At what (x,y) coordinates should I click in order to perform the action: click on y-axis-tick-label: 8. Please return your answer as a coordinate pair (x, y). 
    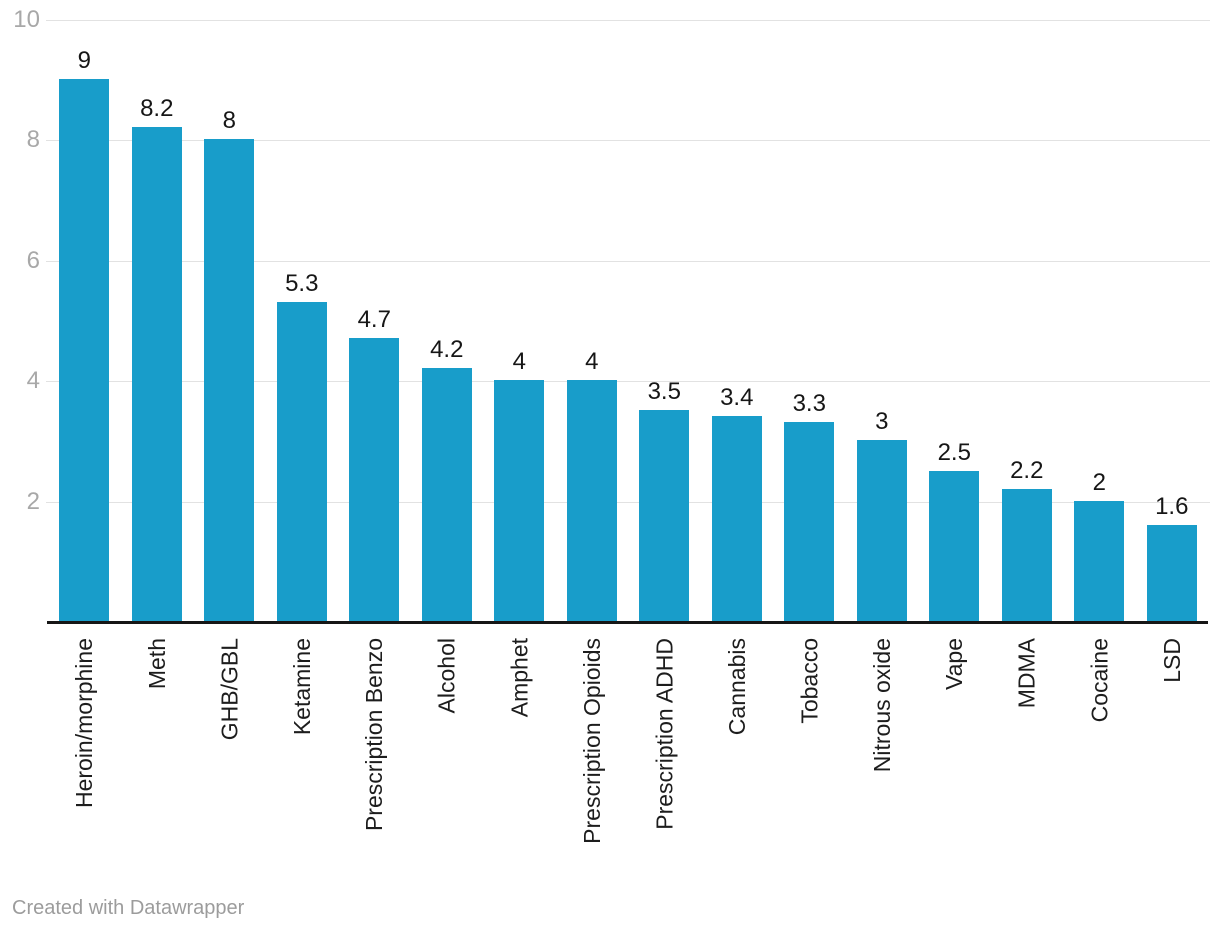
    Looking at the image, I should click on (33, 140).